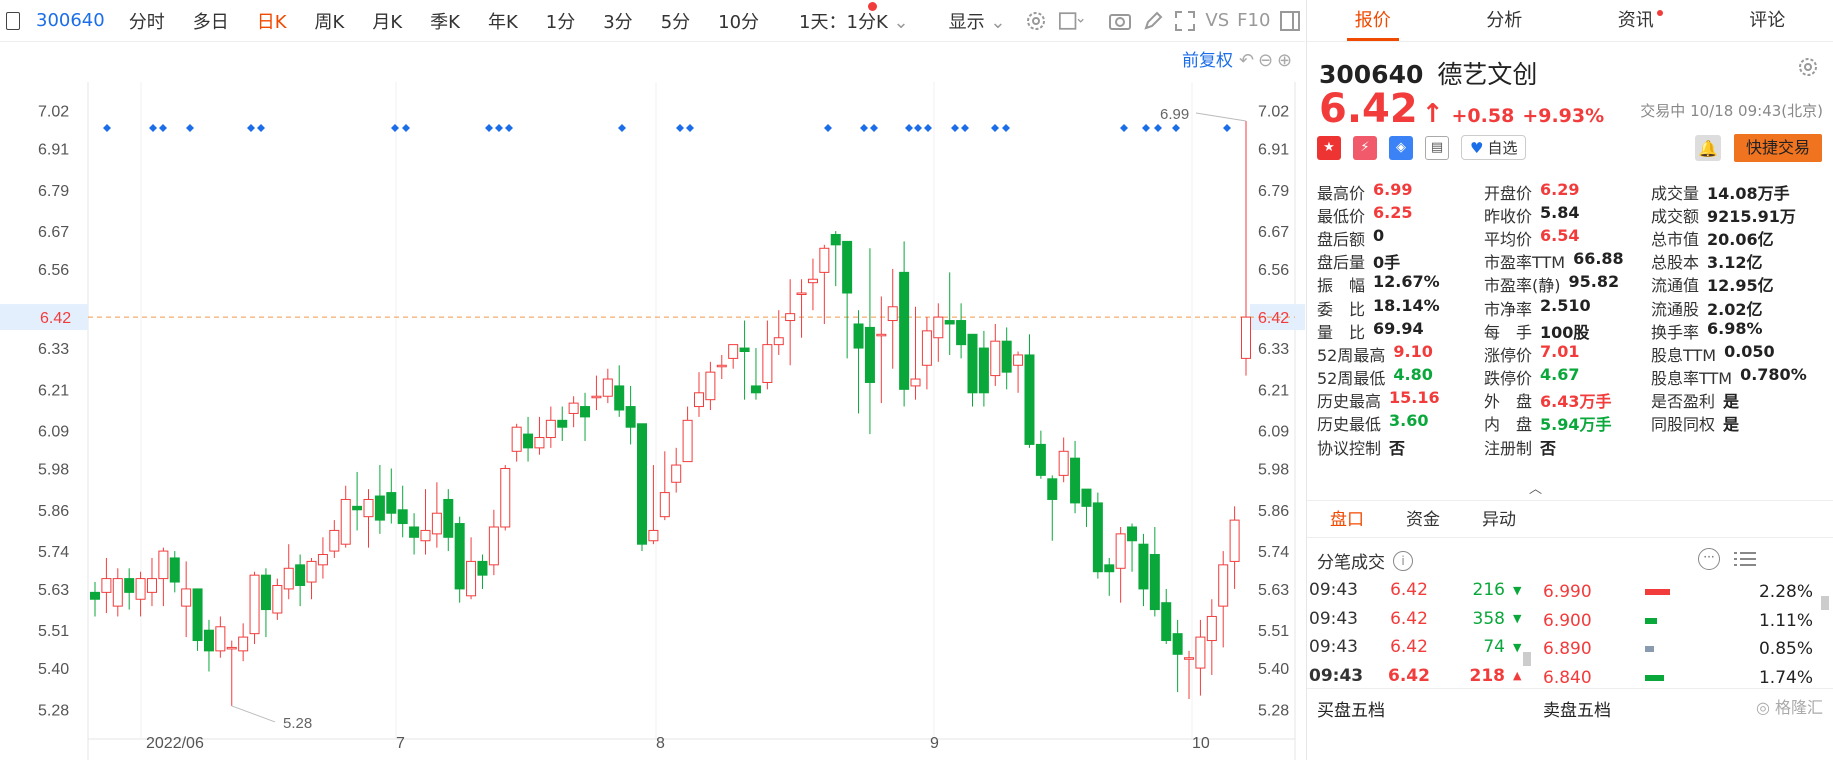  I want to click on runner-icon: ⚡, so click(1365, 147).